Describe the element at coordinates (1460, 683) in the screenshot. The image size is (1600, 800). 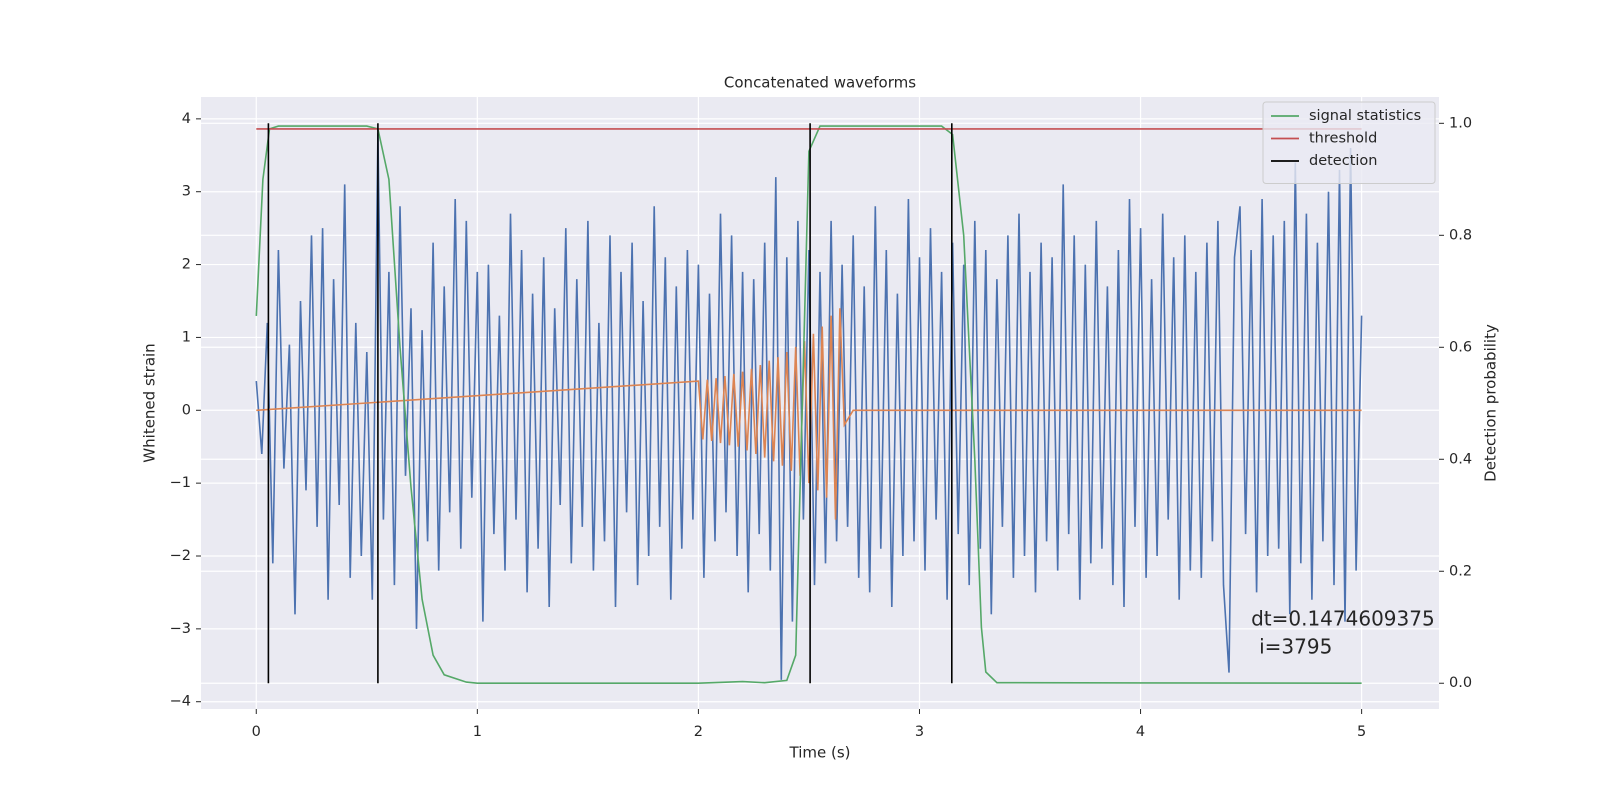
I see `y2-tick-label: 0.0` at that location.